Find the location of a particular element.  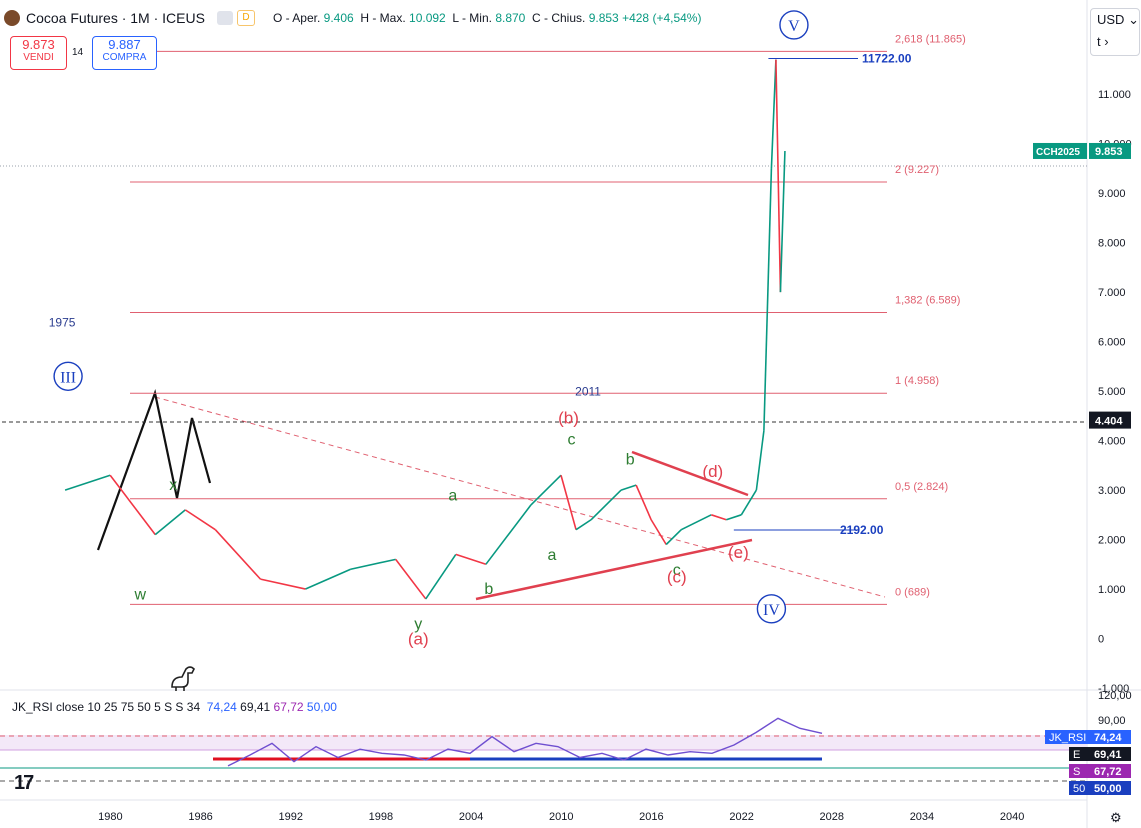

currency-unit-selector: USD ⌄ t › is located at coordinates (1115, 32).